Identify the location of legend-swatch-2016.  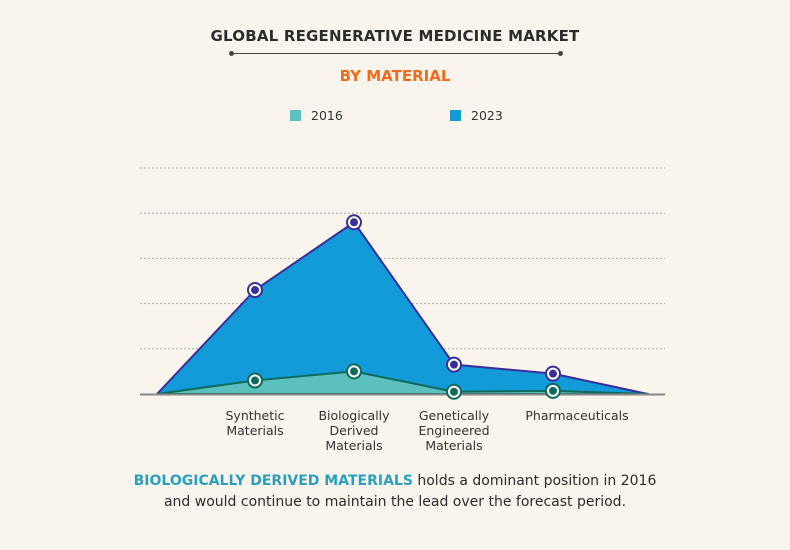
(295, 115).